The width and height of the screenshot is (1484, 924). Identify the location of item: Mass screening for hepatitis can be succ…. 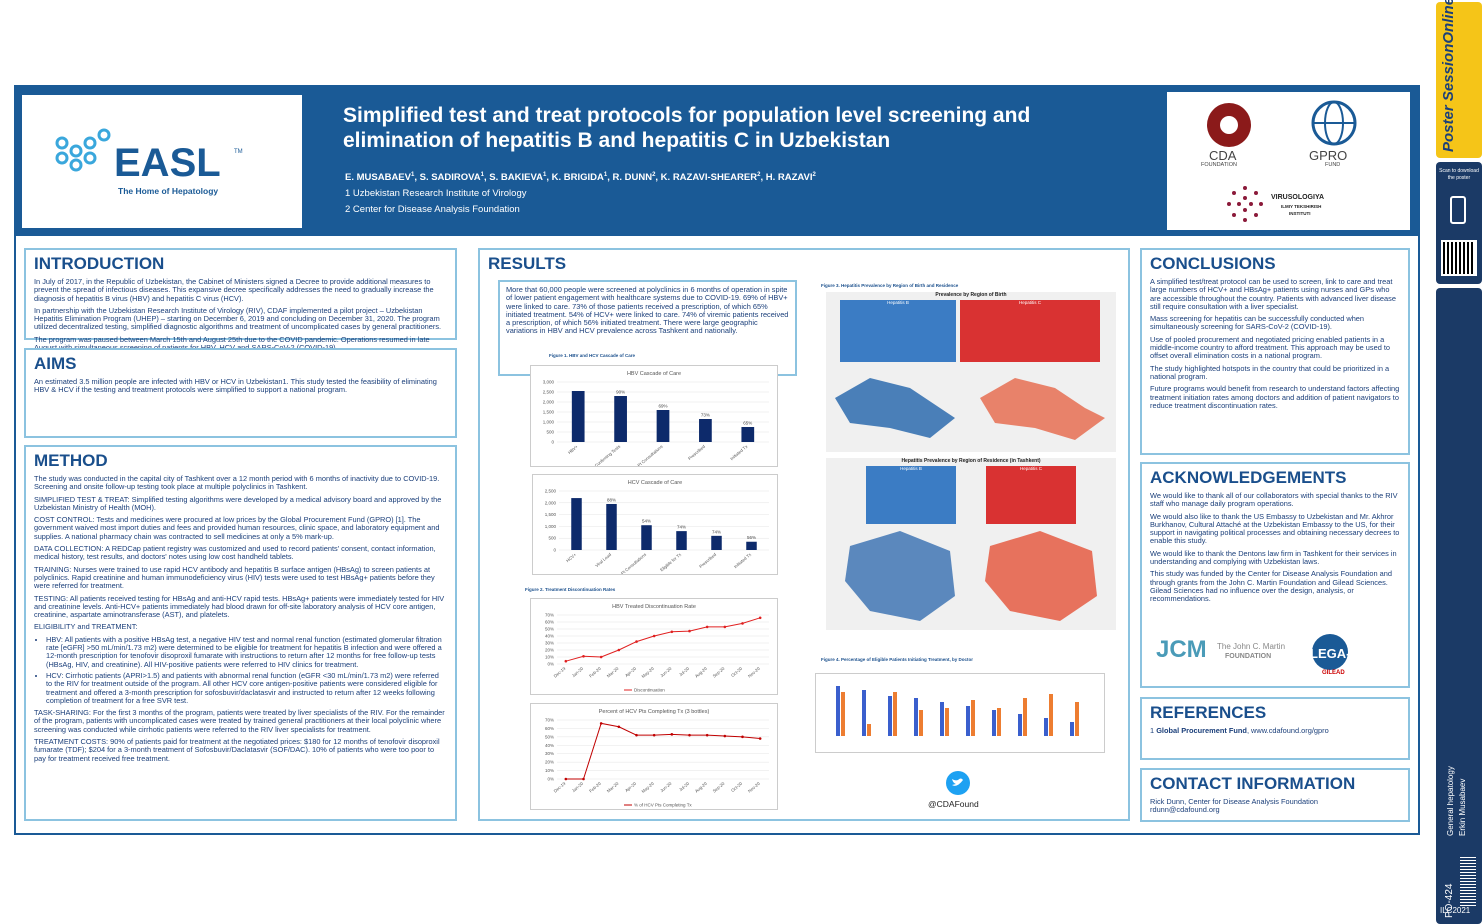
(1257, 323).